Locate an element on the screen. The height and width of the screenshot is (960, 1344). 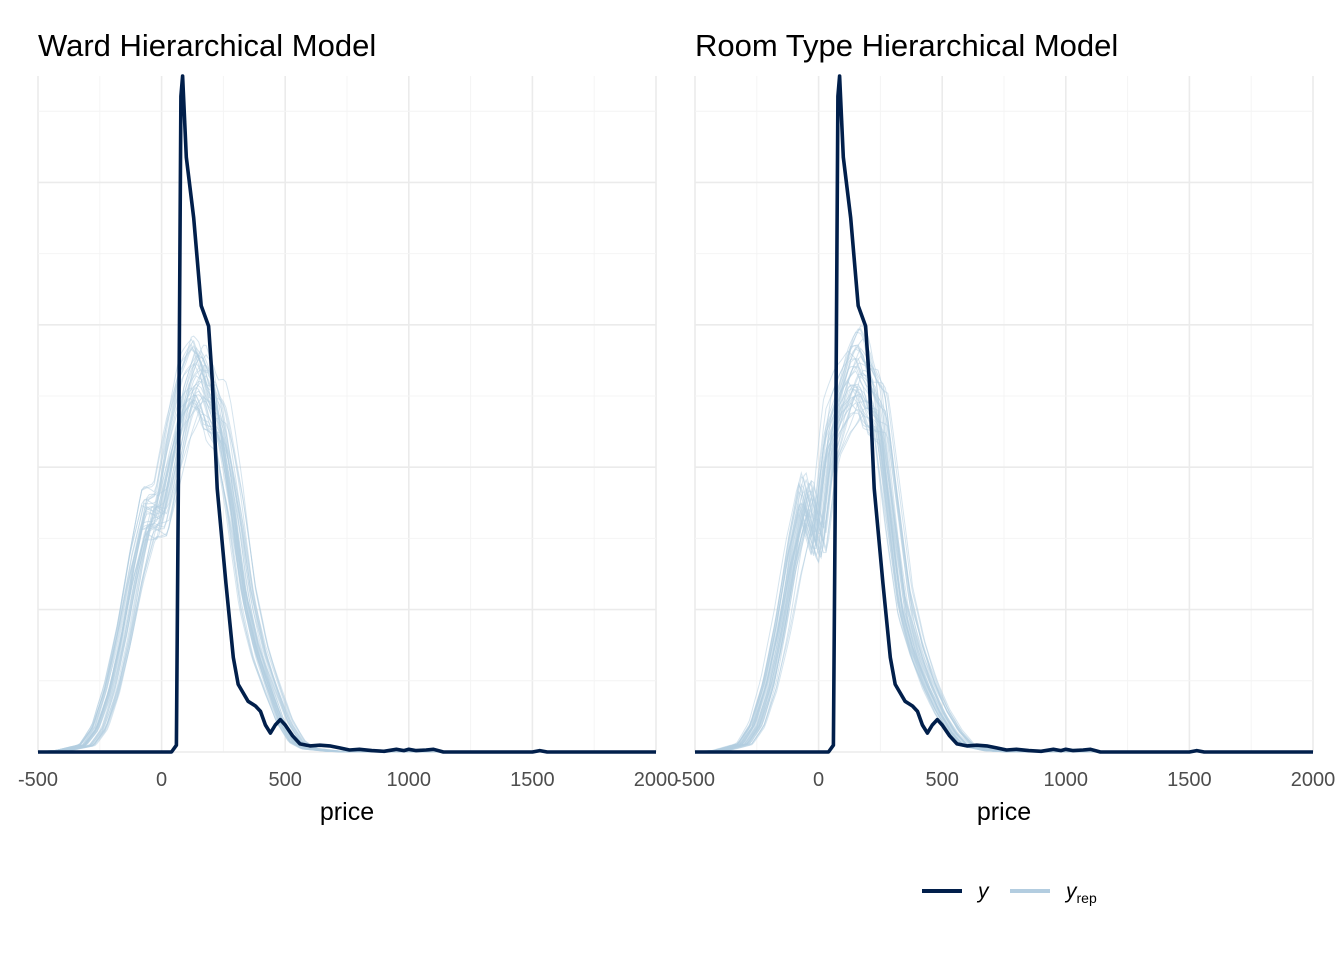
legend-label-yrep: yrep is located at coordinates (1080, 893).